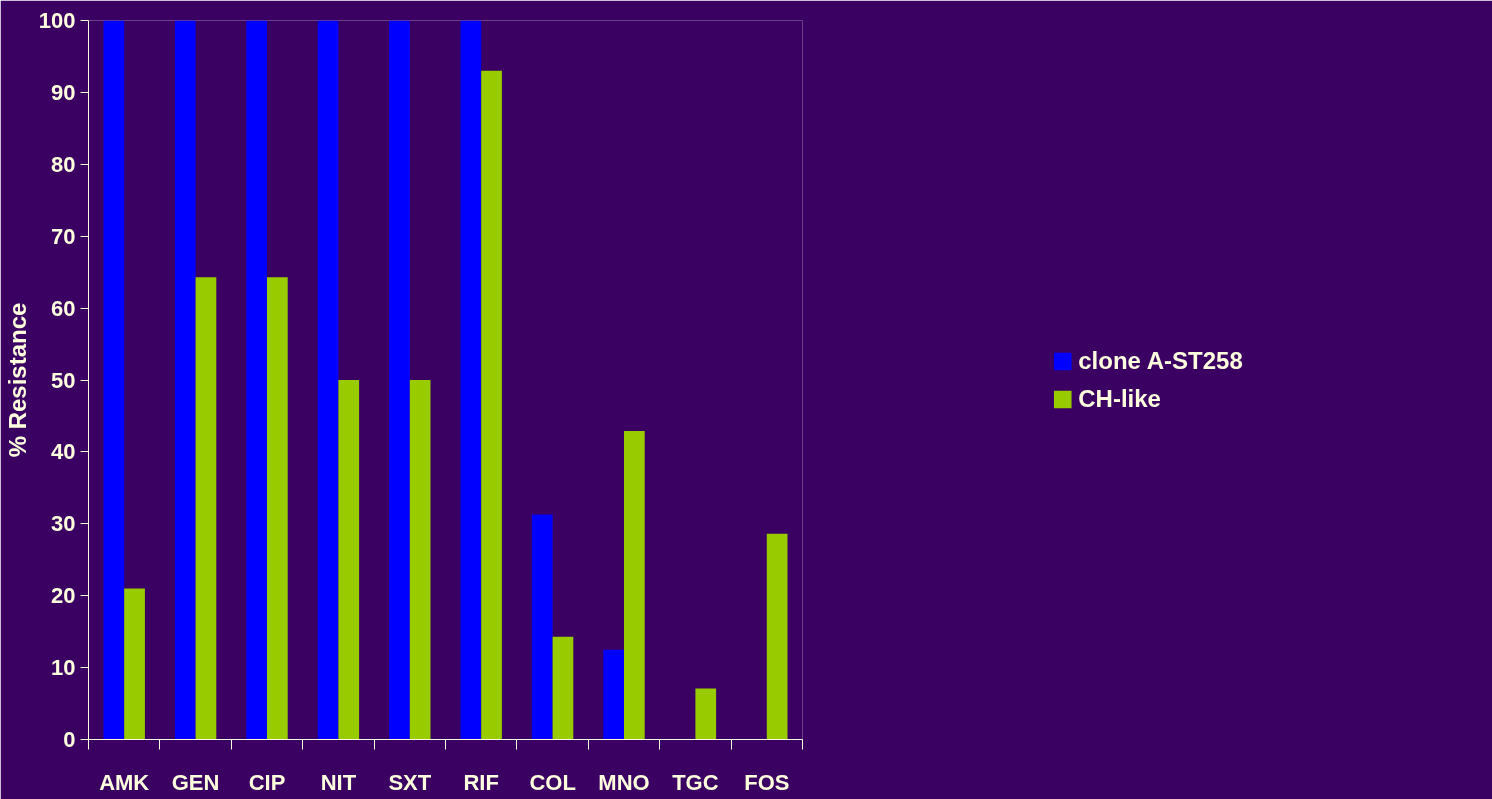 Image resolution: width=1492 pixels, height=799 pixels. Describe the element at coordinates (63, 164) in the screenshot. I see `y-tick-label: 80` at that location.